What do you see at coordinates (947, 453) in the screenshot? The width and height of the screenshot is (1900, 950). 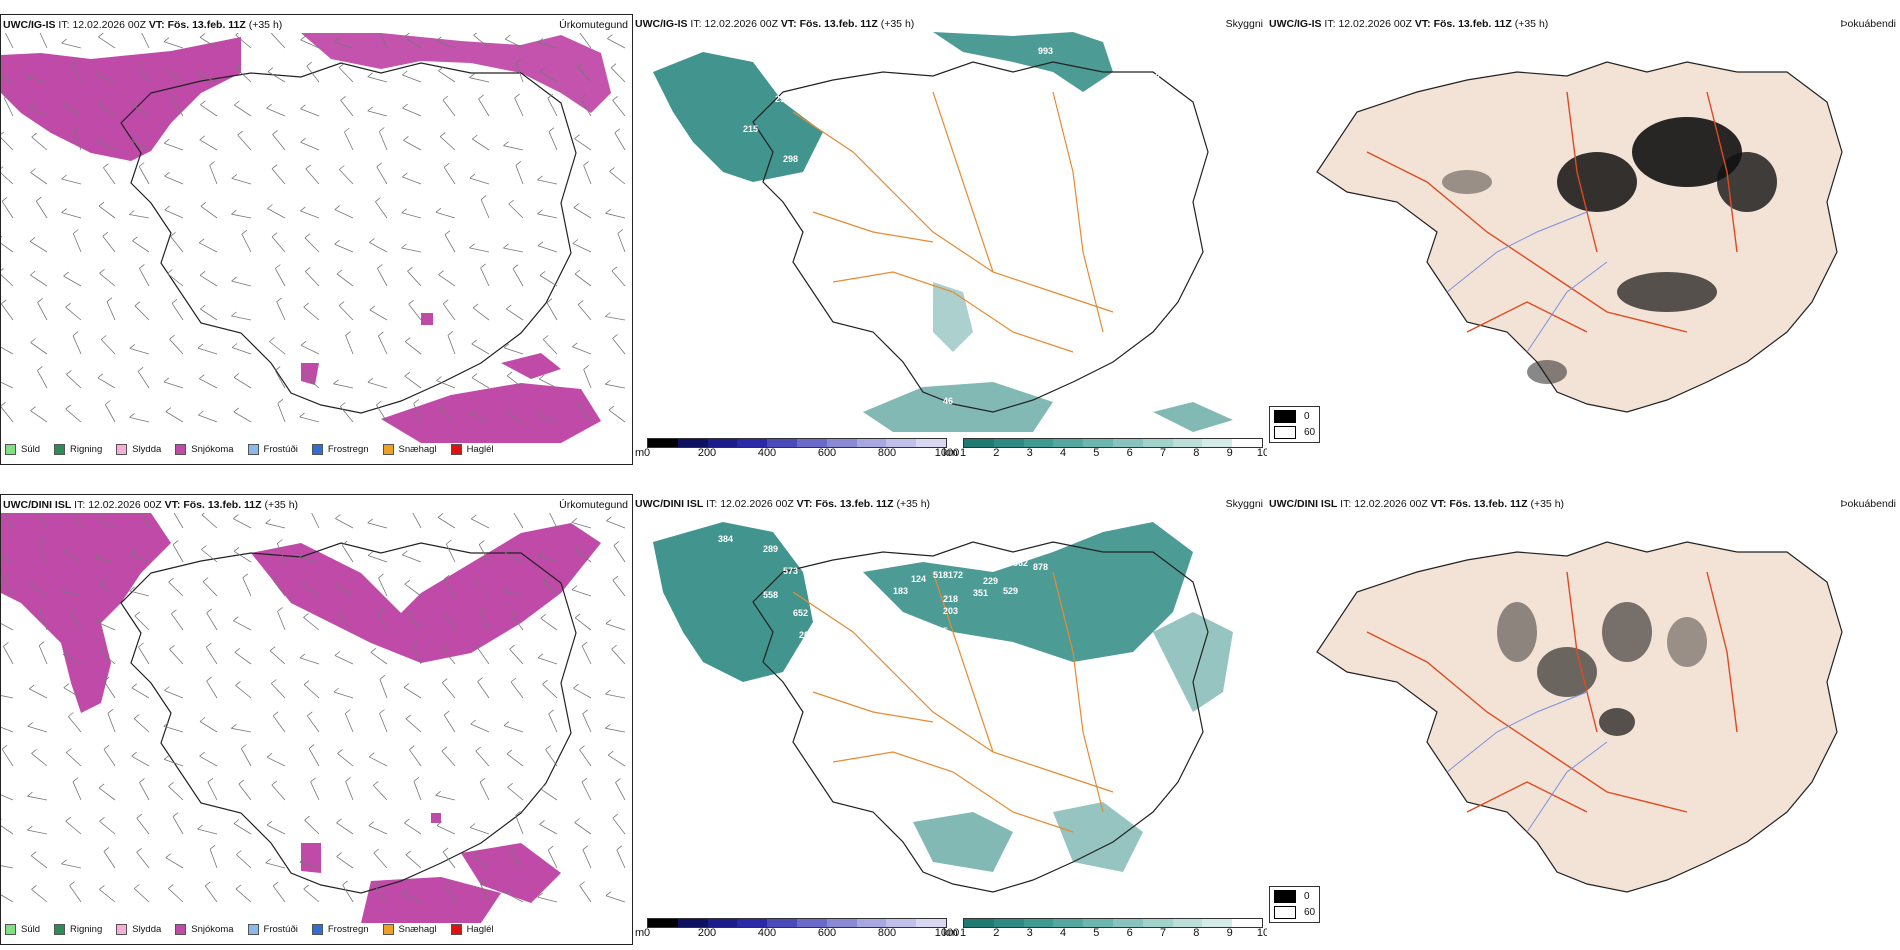 I see `scale-tick-label: 1000` at bounding box center [947, 453].